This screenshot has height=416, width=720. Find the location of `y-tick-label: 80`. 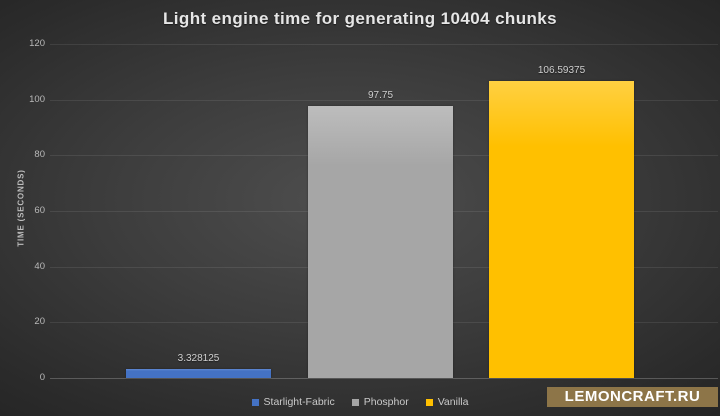

y-tick-label: 80 is located at coordinates (39, 155).